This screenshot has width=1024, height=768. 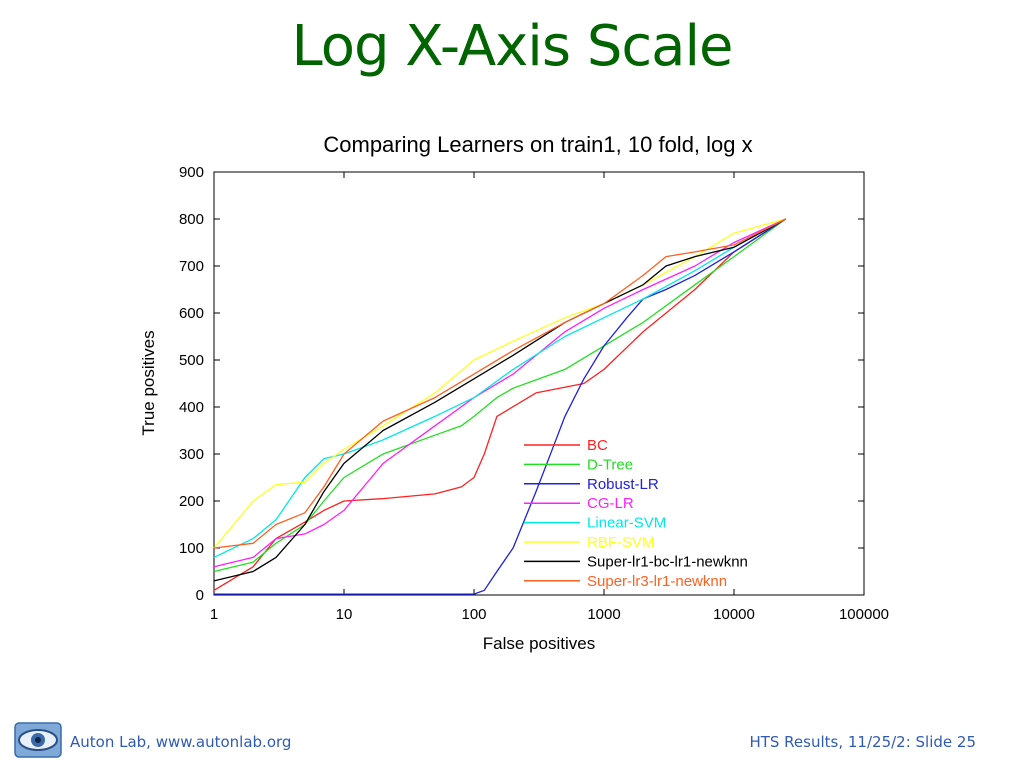 What do you see at coordinates (610, 503) in the screenshot?
I see `legend-label: CG-LR` at bounding box center [610, 503].